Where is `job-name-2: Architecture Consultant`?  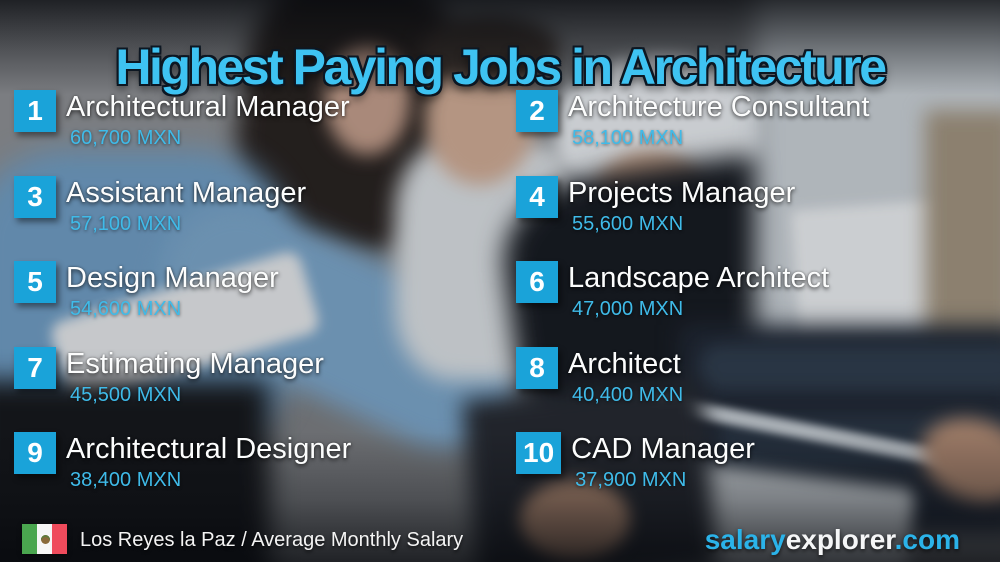 job-name-2: Architecture Consultant is located at coordinates (719, 107).